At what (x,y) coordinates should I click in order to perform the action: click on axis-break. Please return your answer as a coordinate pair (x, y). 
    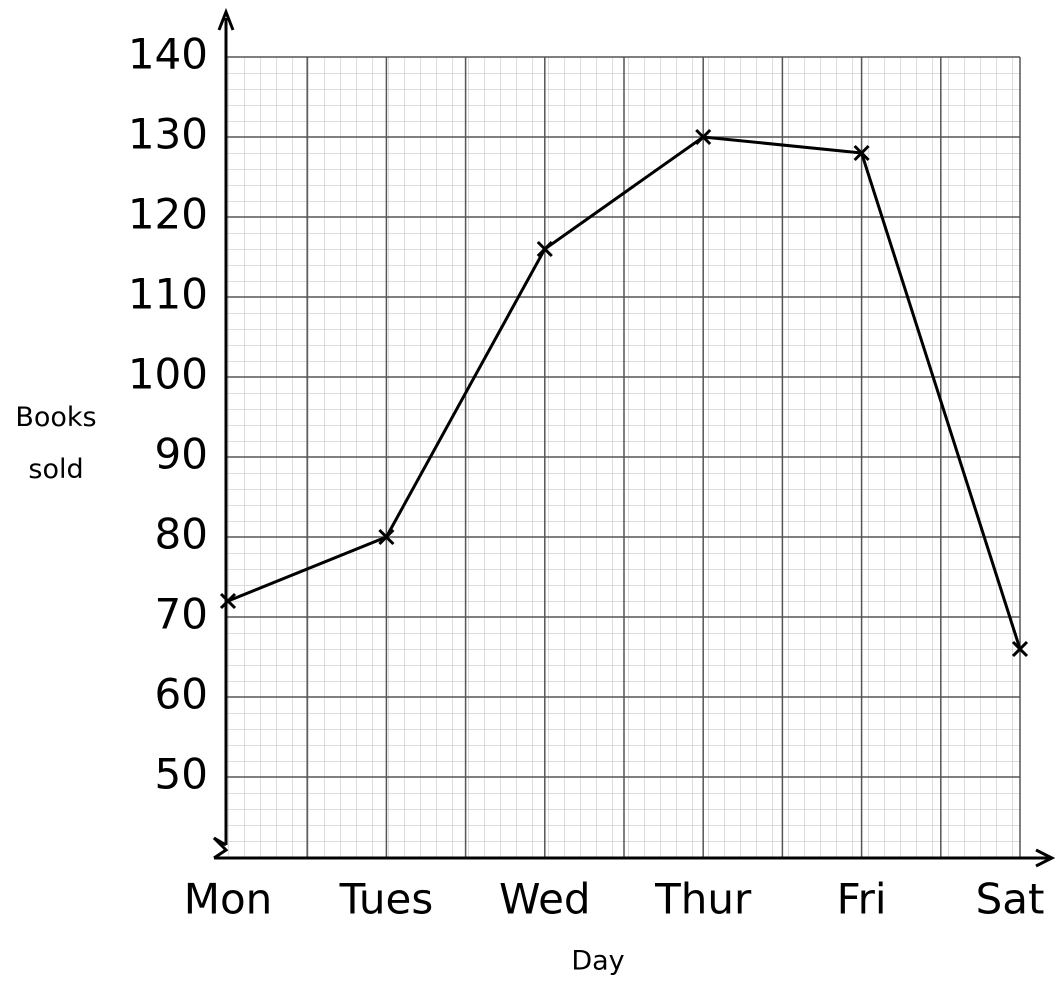
    Looking at the image, I should click on (220, 848).